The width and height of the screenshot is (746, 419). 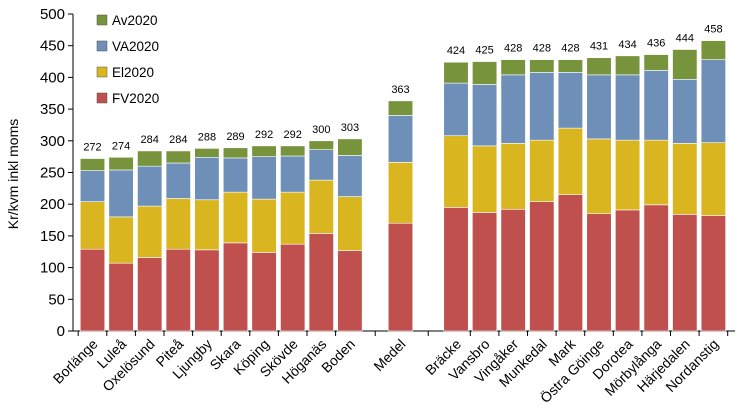 I want to click on y-tick-label: 500, so click(x=52, y=14).